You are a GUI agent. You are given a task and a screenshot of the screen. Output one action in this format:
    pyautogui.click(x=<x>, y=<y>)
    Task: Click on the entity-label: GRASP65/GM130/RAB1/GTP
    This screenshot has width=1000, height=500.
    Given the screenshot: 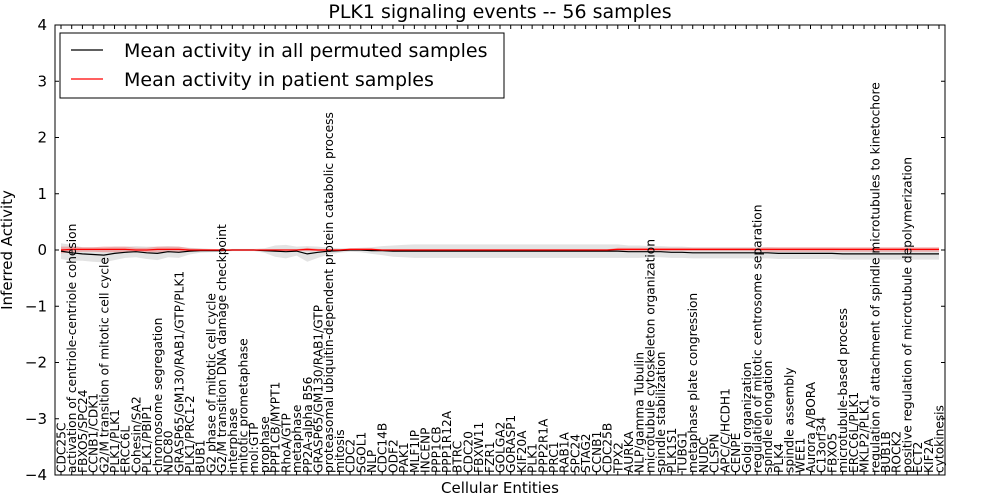 What is the action you would take?
    pyautogui.click(x=319, y=389)
    